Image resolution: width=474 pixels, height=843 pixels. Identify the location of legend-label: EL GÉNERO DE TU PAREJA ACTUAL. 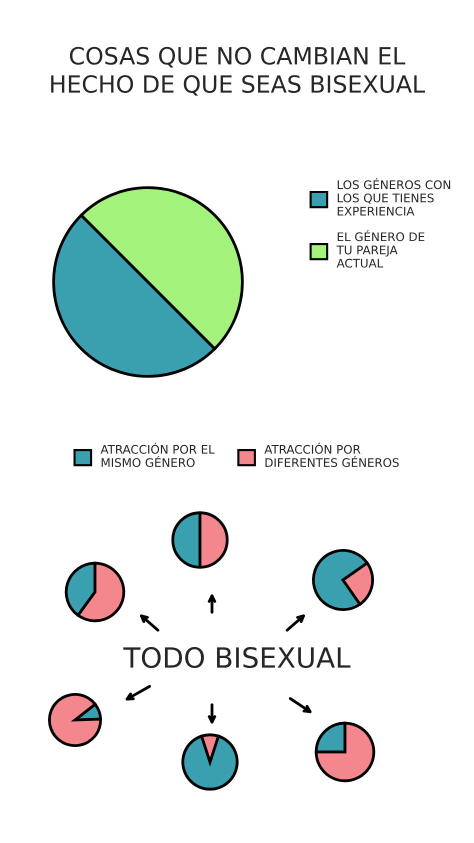
(380, 249).